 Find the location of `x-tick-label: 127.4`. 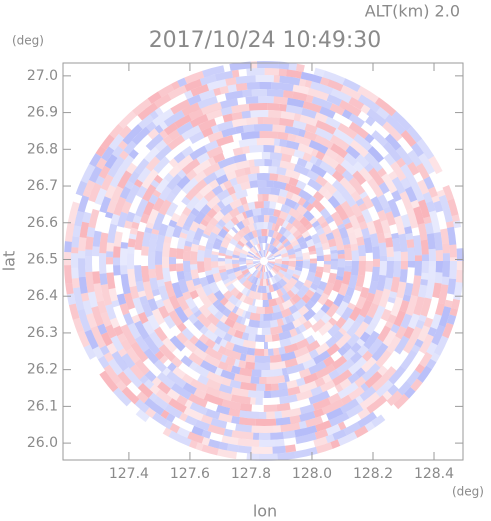

x-tick-label: 127.4 is located at coordinates (129, 474).